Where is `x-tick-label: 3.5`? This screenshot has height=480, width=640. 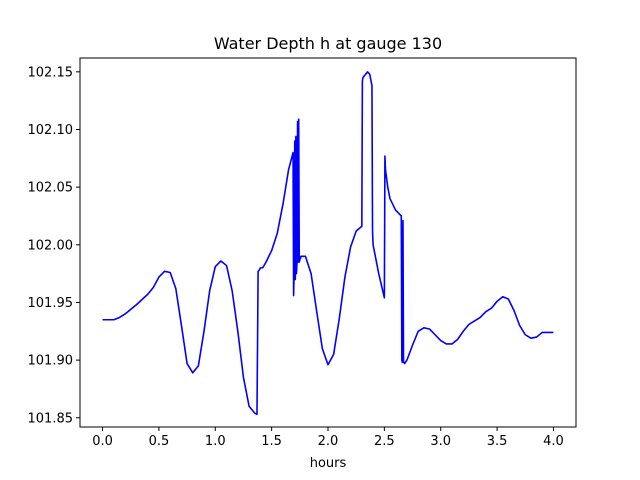
x-tick-label: 3.5 is located at coordinates (497, 441).